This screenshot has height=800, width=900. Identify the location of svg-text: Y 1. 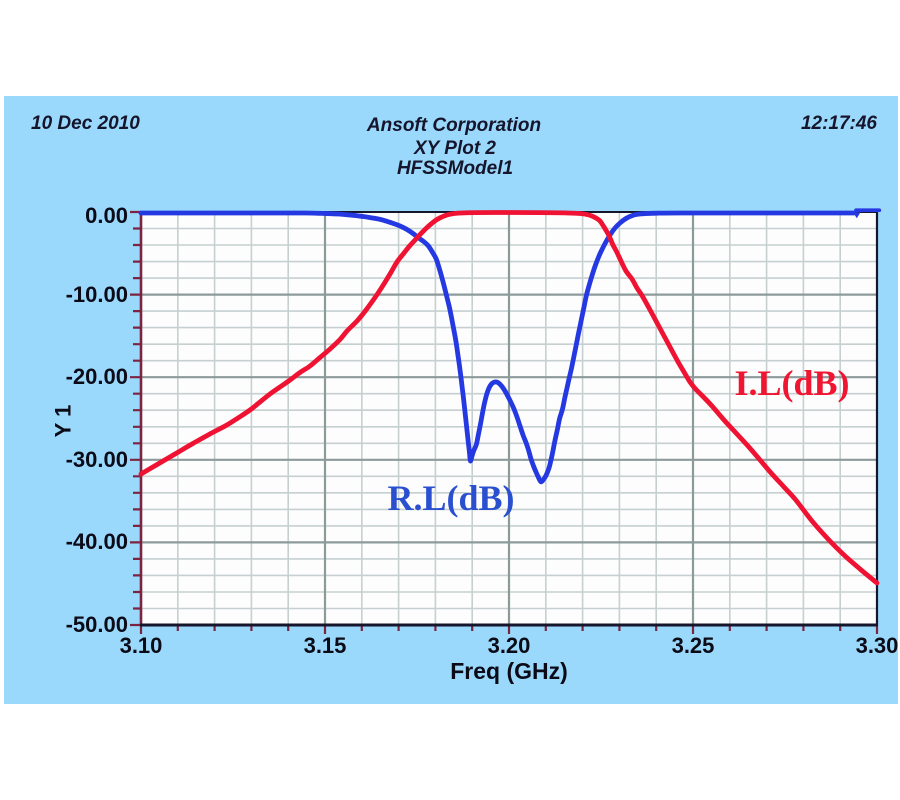
(63, 421).